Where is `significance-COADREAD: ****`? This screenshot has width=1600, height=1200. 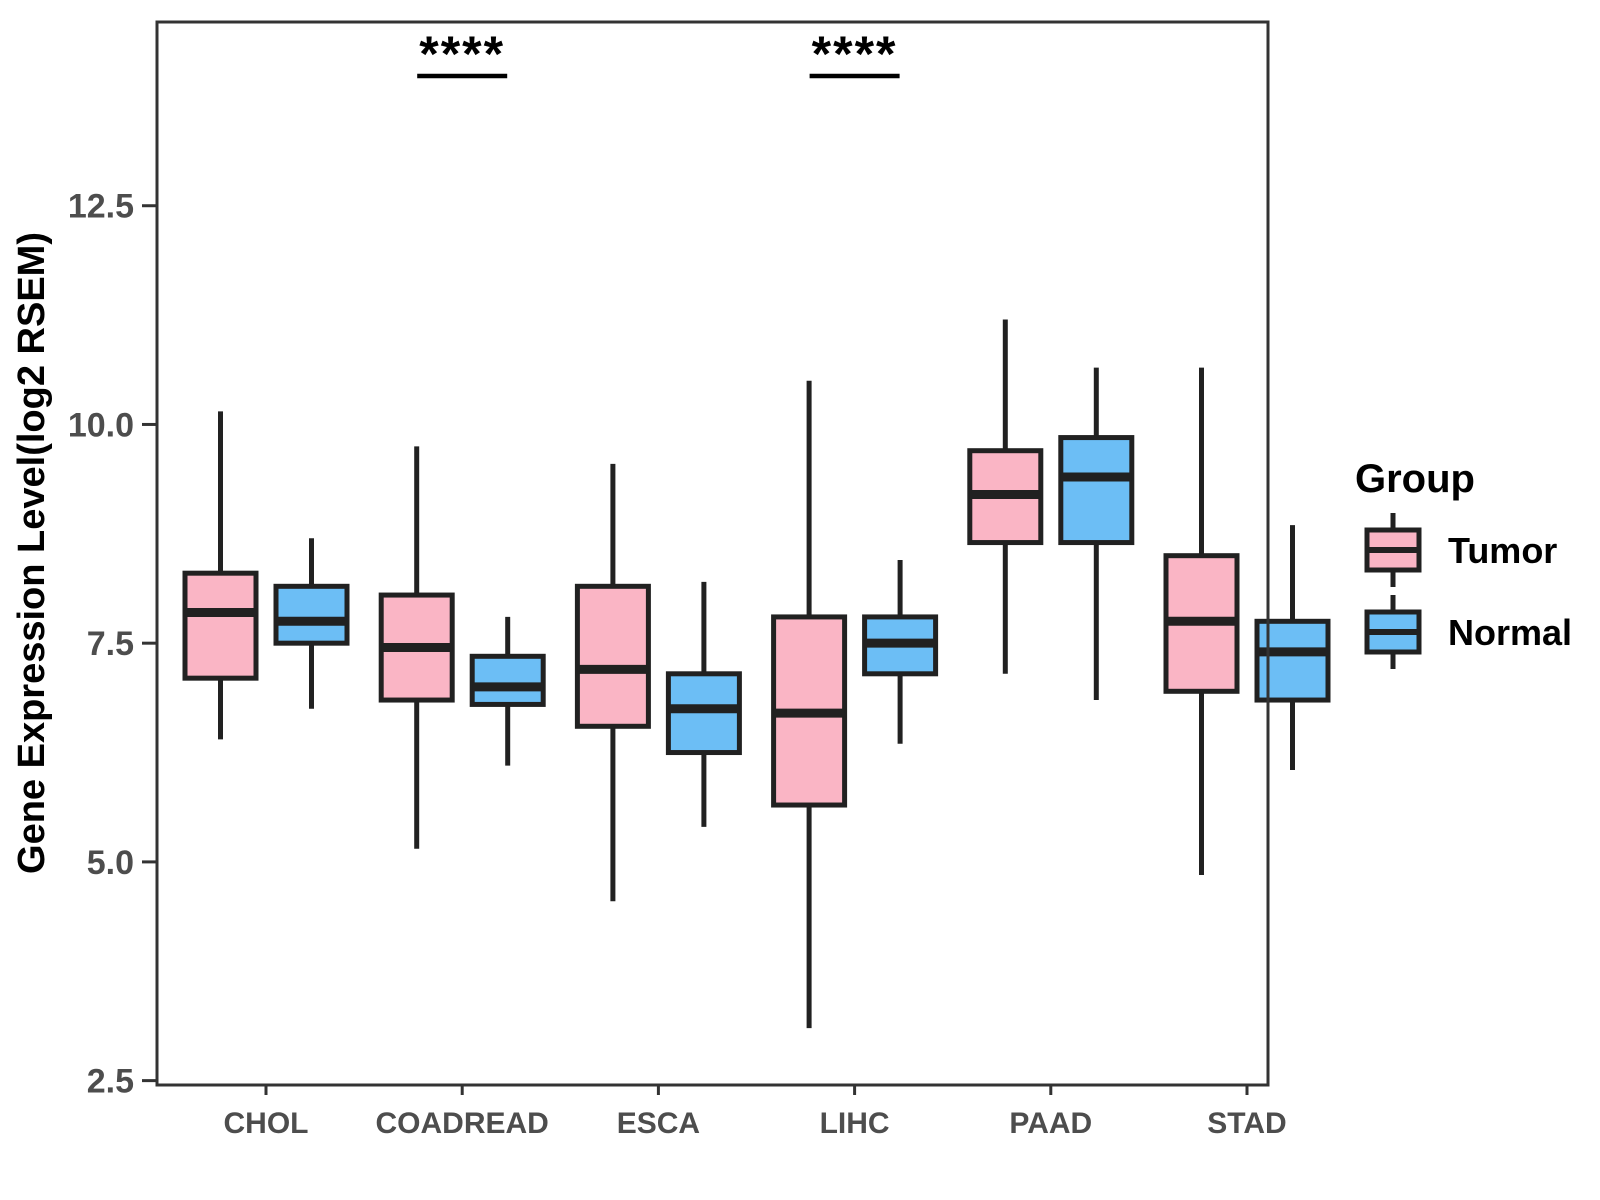 significance-COADREAD: **** is located at coordinates (462, 54).